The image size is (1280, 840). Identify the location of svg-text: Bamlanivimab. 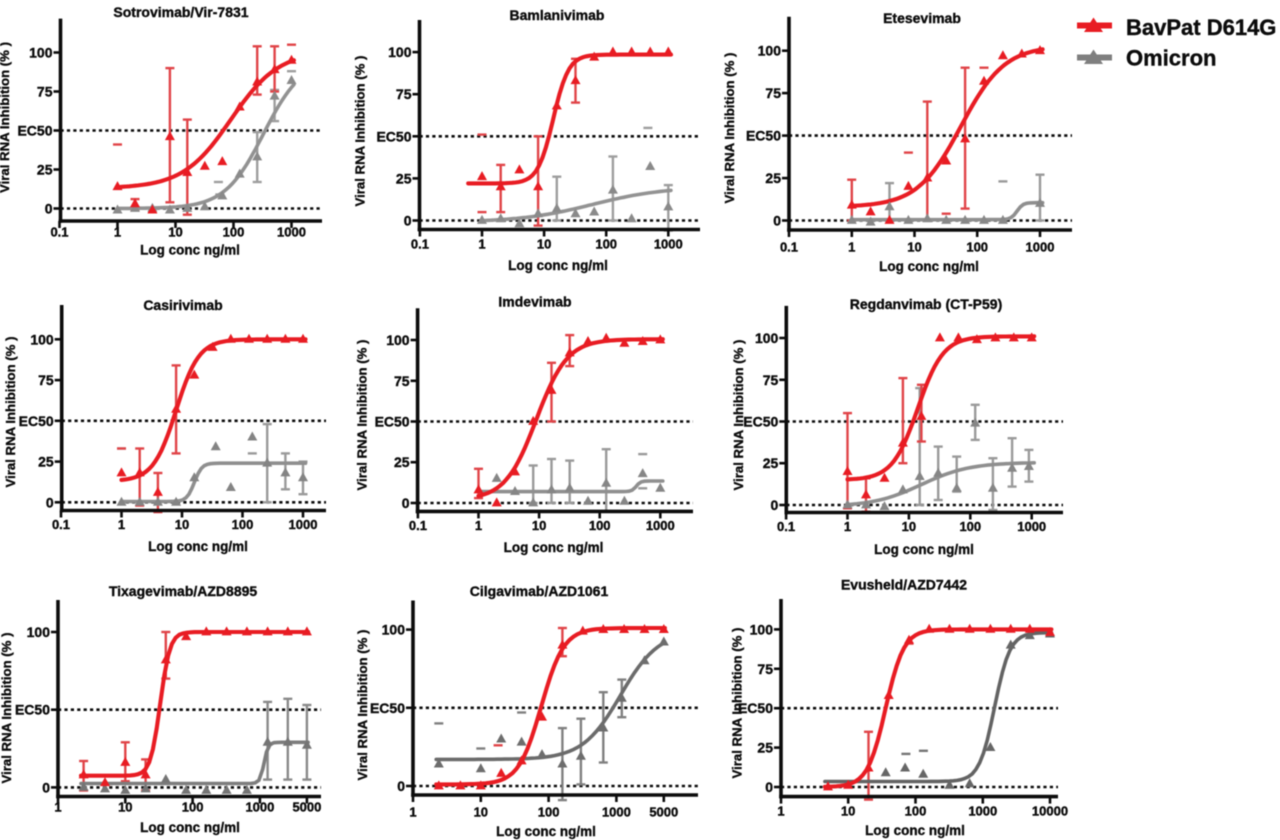
(557, 15).